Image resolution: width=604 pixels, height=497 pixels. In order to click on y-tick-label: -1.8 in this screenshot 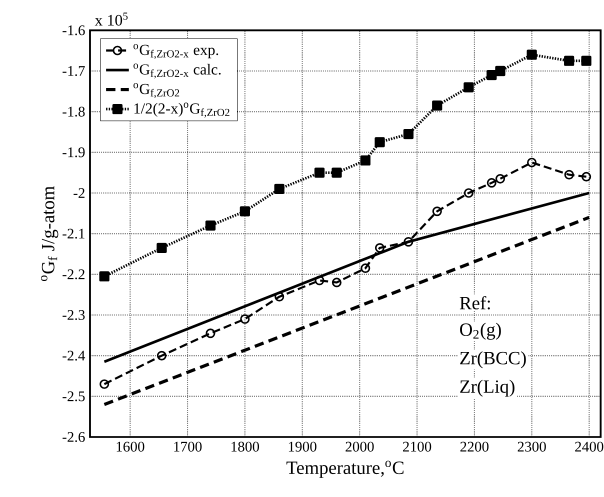, I will do `click(73, 111)`.